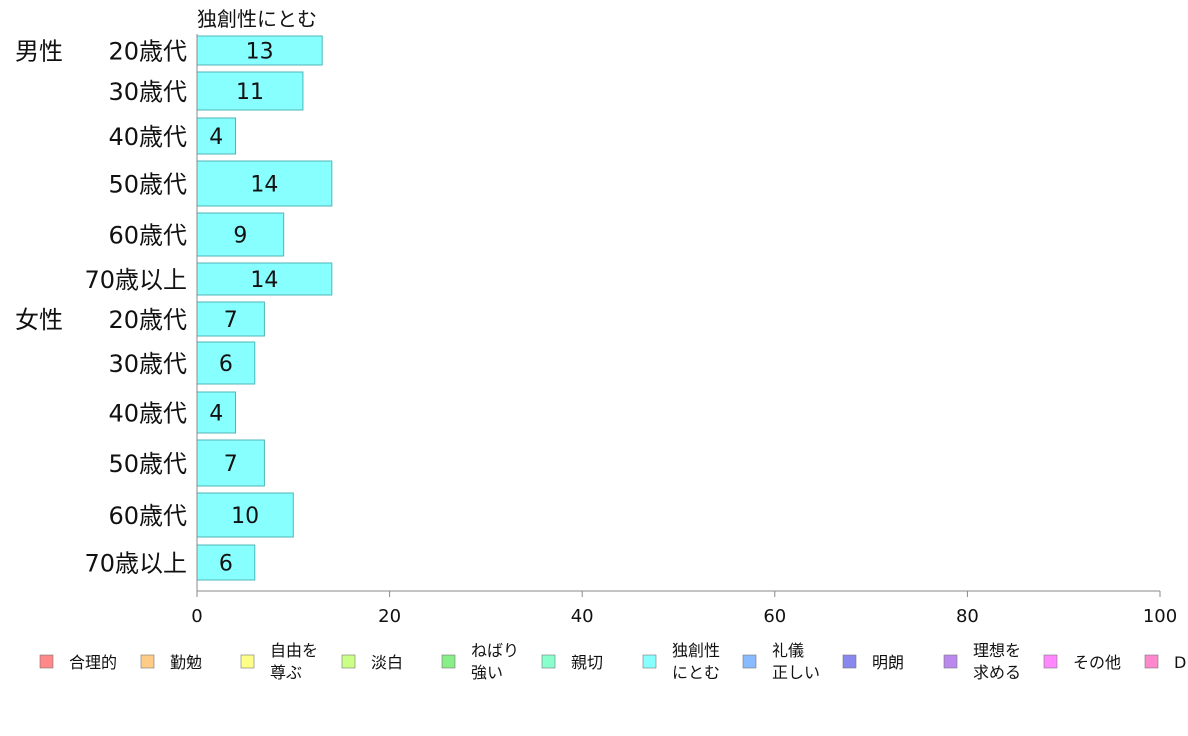  I want to click on legend-label: 求める, so click(997, 672).